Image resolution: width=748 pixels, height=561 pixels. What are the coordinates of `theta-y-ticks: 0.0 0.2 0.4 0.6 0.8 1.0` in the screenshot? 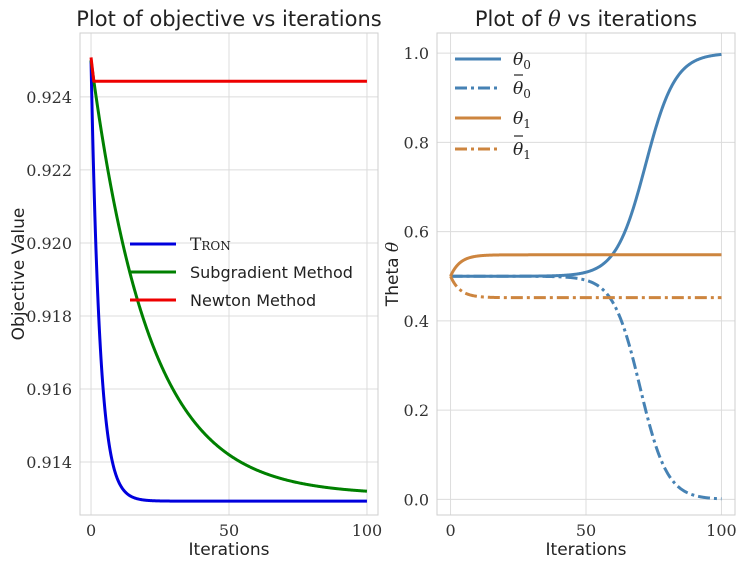 It's located at (416, 276).